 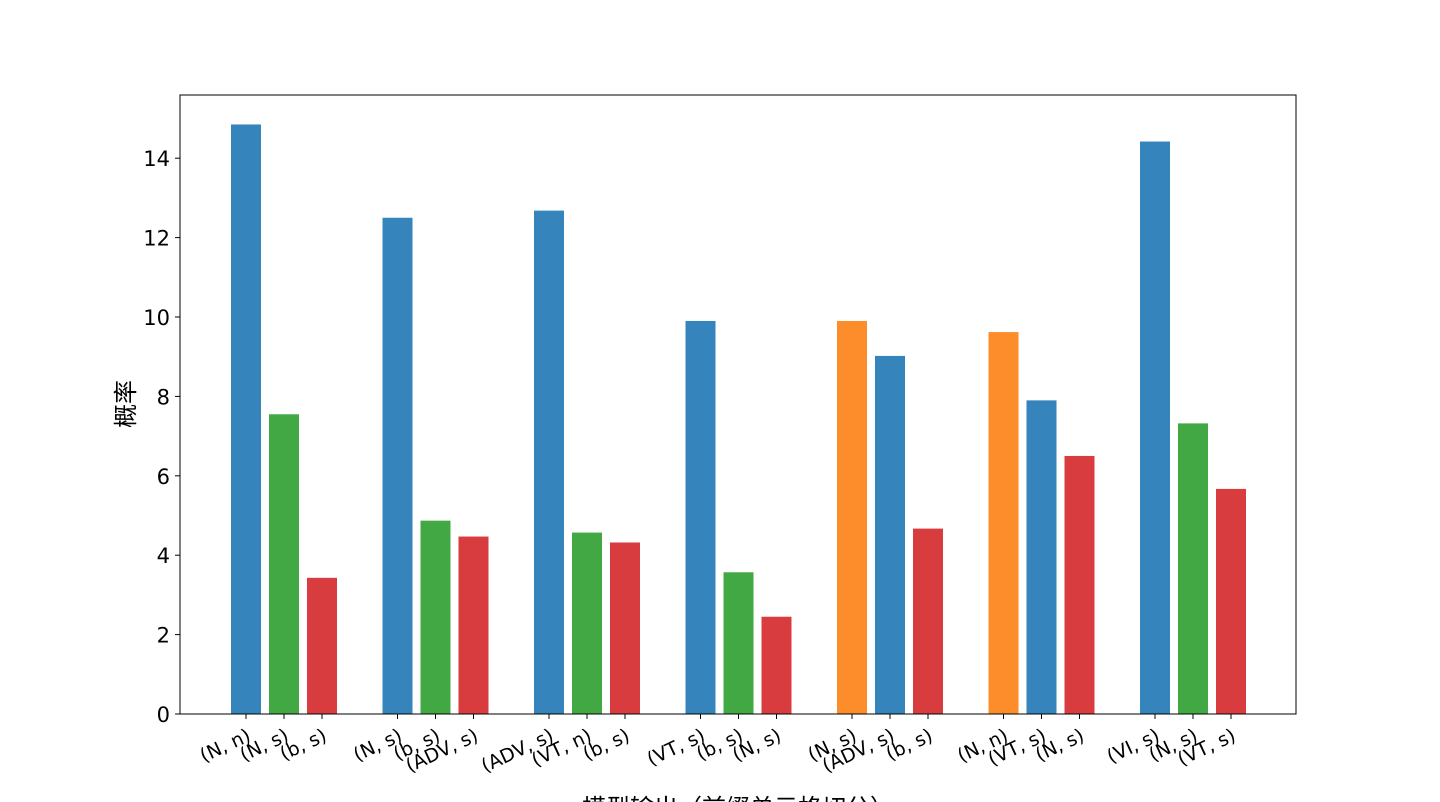 I want to click on bar-g2-b3, so click(x=473, y=625).